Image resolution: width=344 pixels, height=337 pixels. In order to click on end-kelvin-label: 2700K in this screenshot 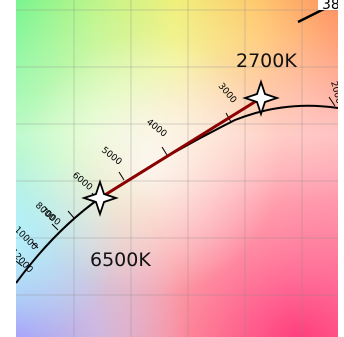, I will do `click(266, 61)`.